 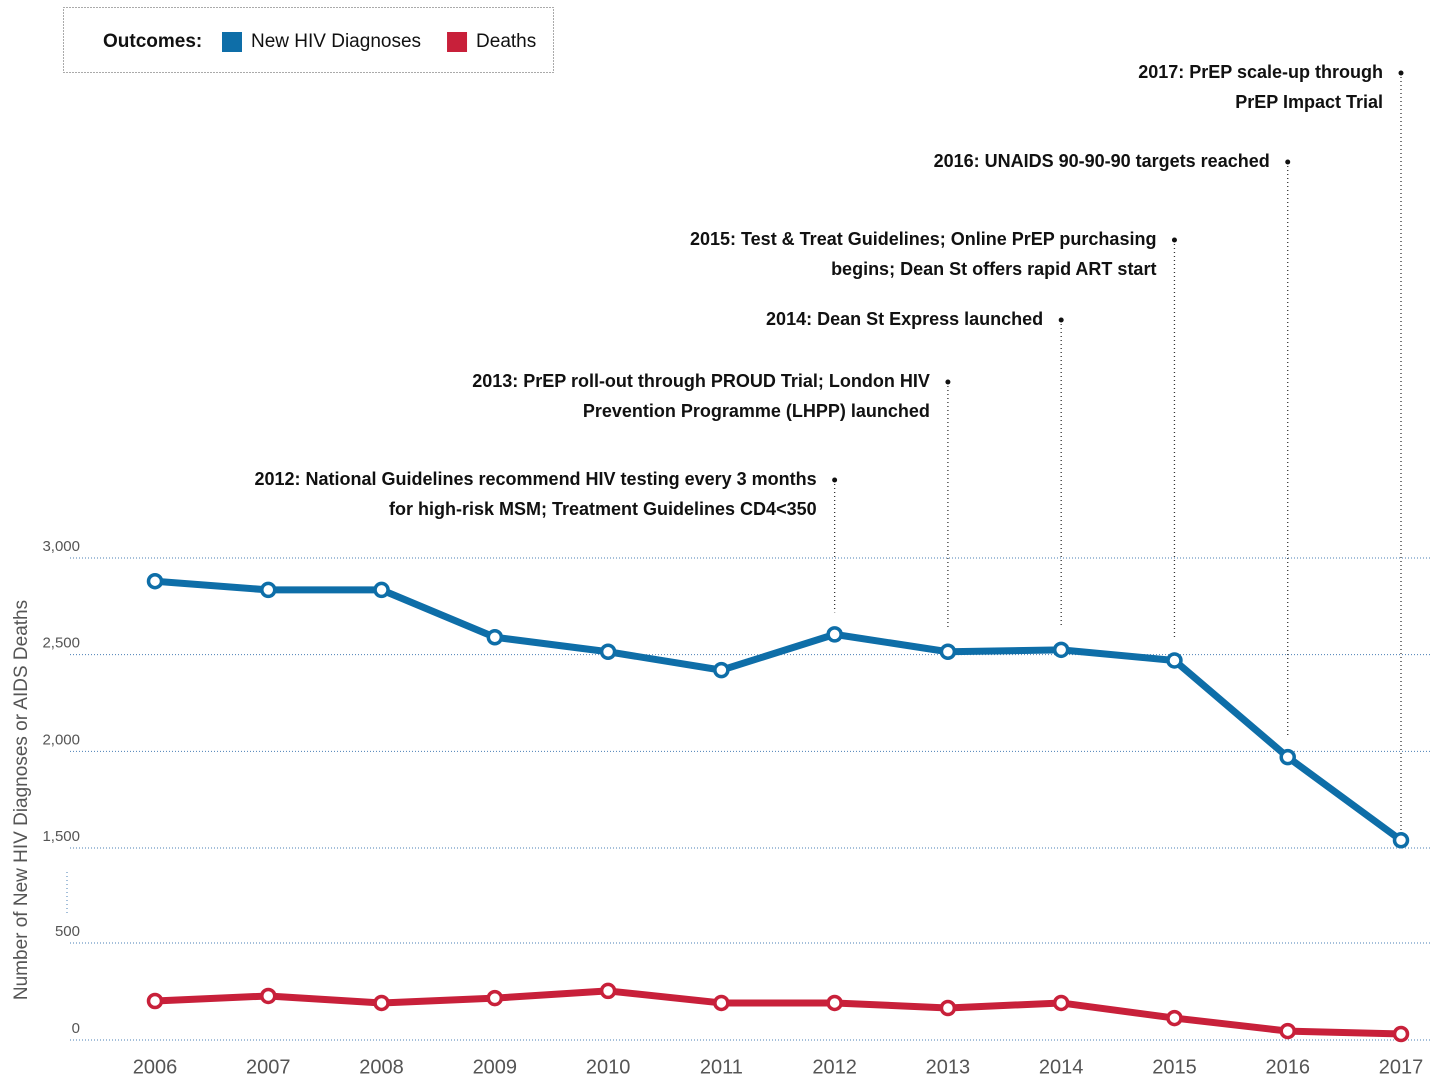 What do you see at coordinates (756, 411) in the screenshot?
I see `annotation-text: Prevention Programme (LHPP) launched` at bounding box center [756, 411].